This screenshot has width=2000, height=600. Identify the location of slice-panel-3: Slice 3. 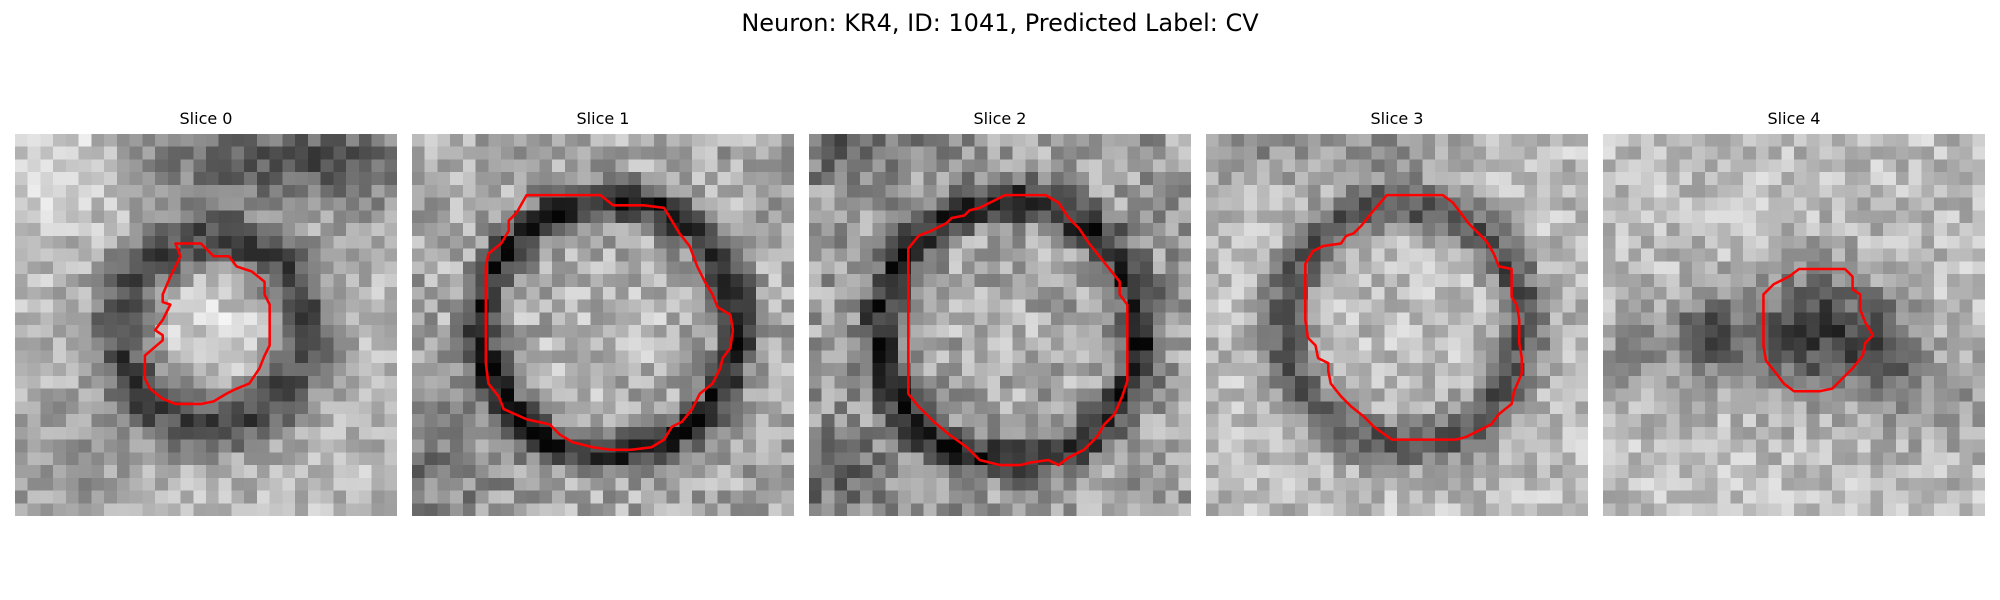
(1397, 312).